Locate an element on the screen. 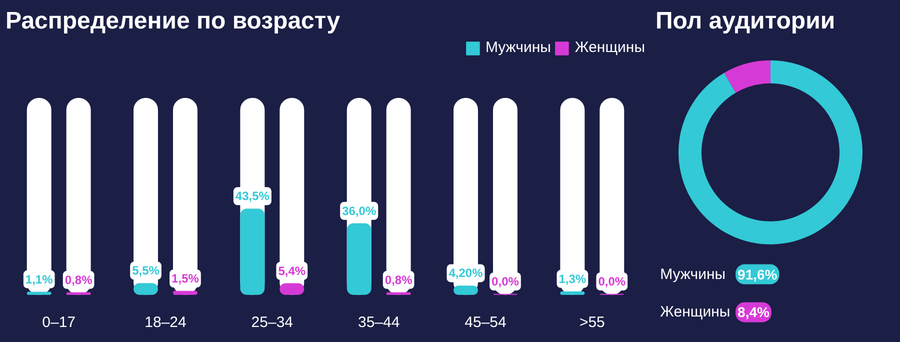 This screenshot has width=900, height=342. x-tick-label: 35–44 is located at coordinates (379, 322).